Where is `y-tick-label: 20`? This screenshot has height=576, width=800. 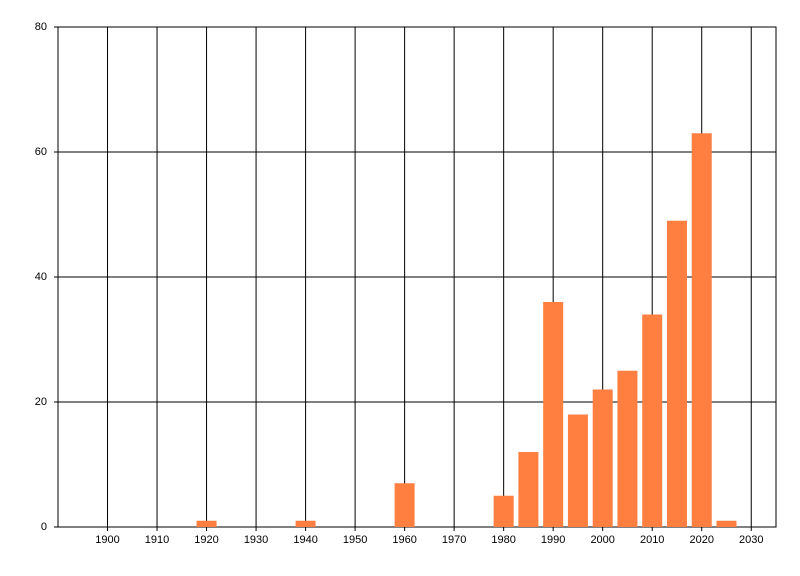 y-tick-label: 20 is located at coordinates (41, 402).